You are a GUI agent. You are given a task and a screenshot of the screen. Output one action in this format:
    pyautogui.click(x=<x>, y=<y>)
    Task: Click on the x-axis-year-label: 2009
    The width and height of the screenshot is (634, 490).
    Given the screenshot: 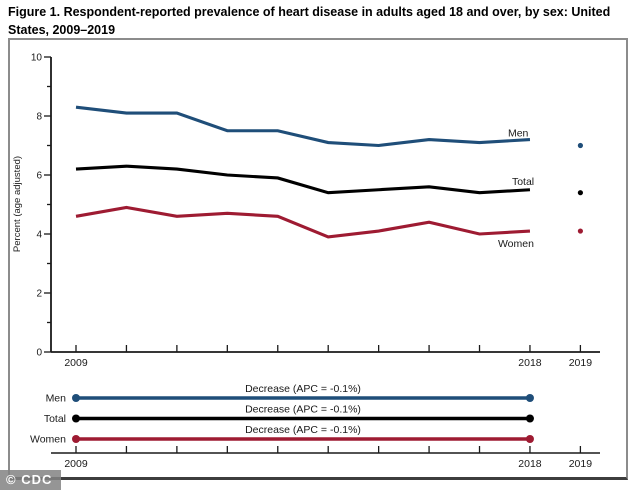 What is the action you would take?
    pyautogui.click(x=76, y=363)
    